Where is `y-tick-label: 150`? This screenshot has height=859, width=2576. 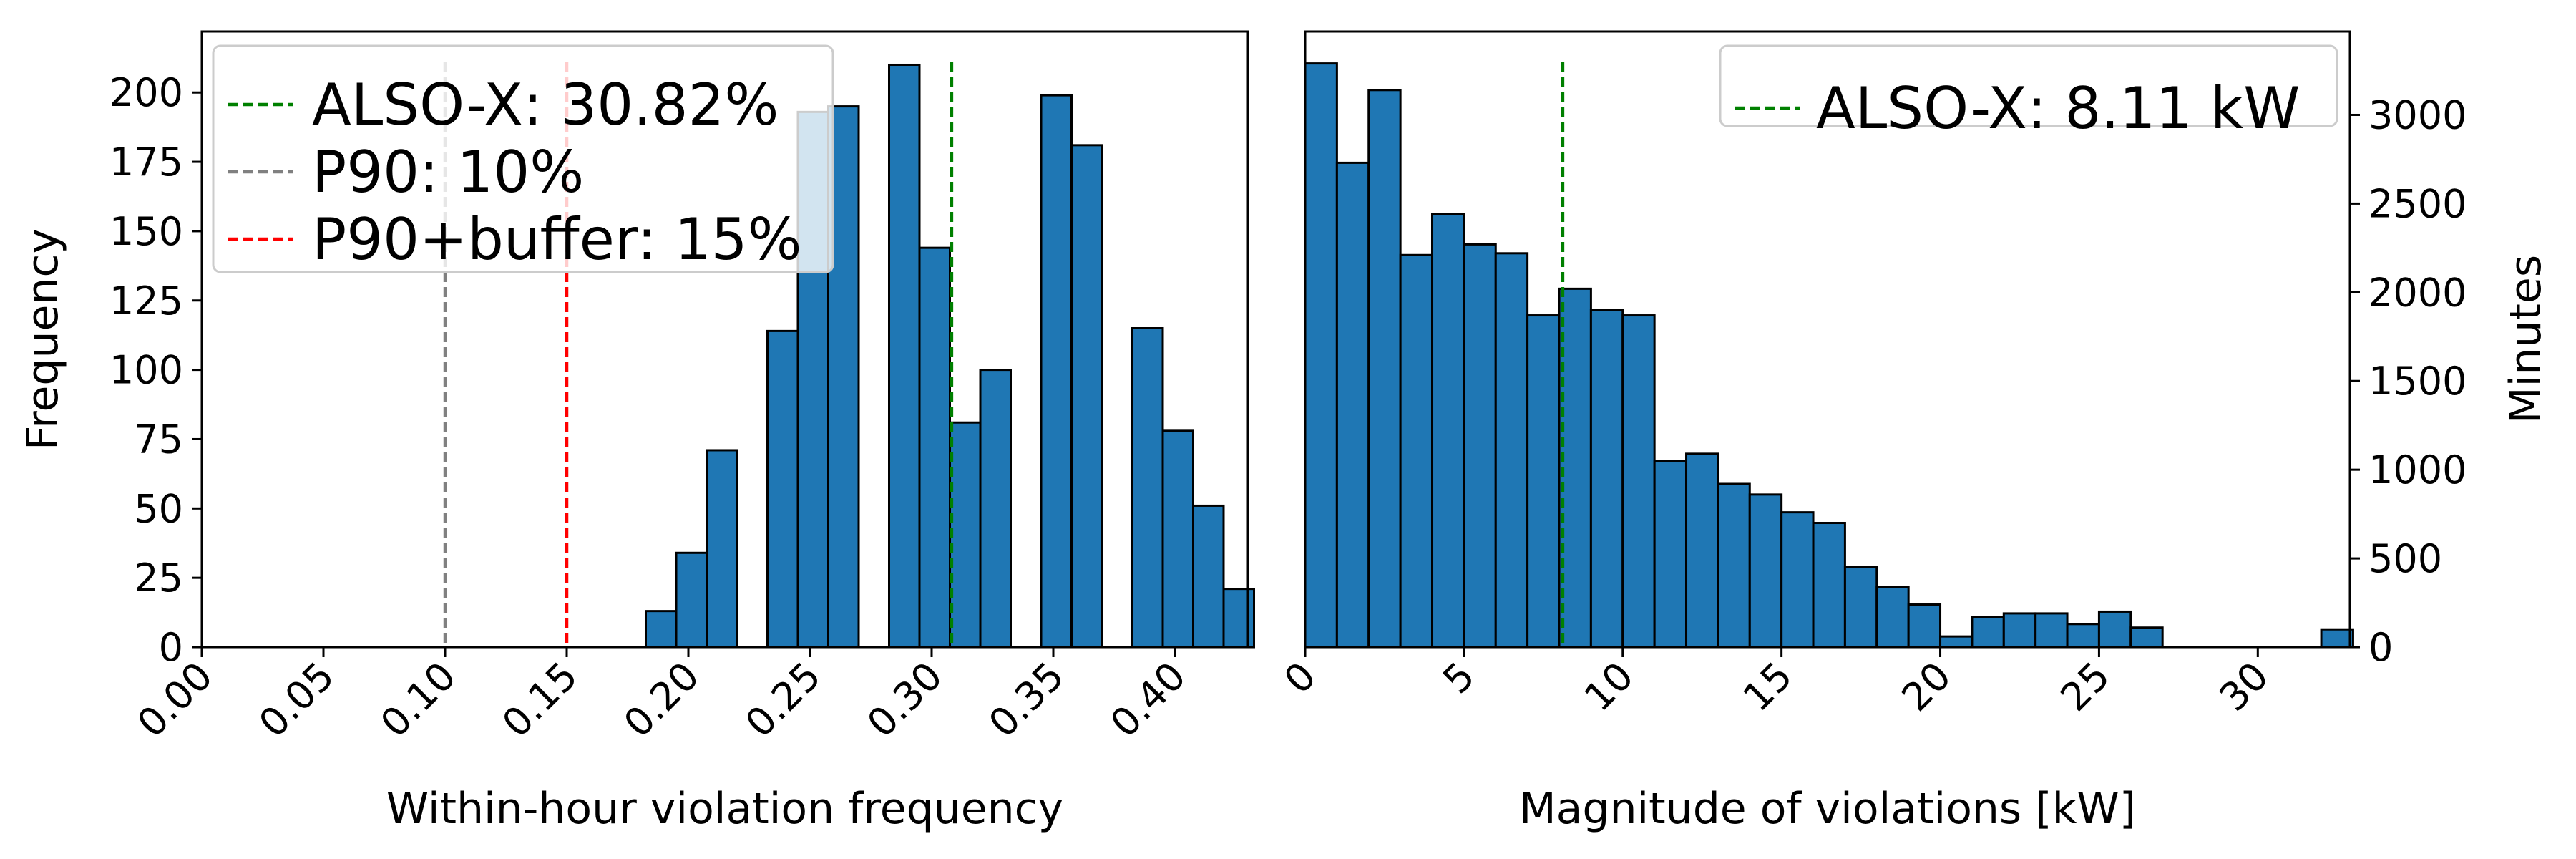
y-tick-label: 150 is located at coordinates (146, 231).